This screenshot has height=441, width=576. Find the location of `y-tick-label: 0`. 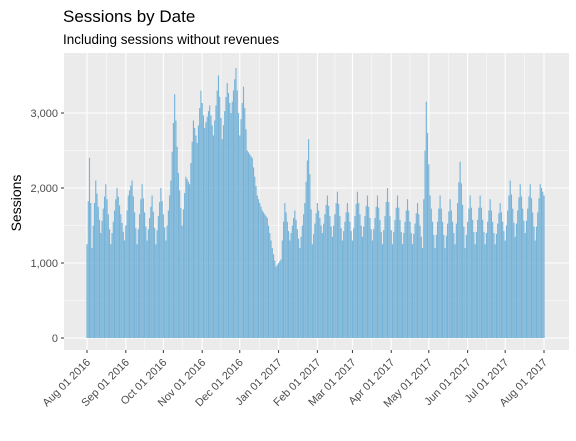

y-tick-label: 0 is located at coordinates (55, 339).